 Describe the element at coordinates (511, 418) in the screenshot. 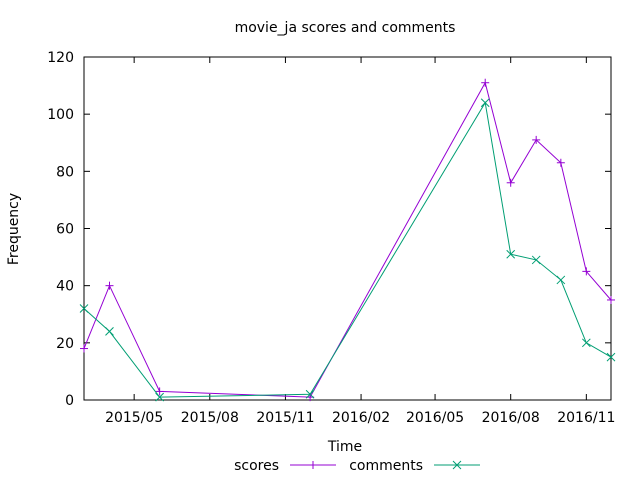

I see `x-tick-label: 2016/08` at that location.